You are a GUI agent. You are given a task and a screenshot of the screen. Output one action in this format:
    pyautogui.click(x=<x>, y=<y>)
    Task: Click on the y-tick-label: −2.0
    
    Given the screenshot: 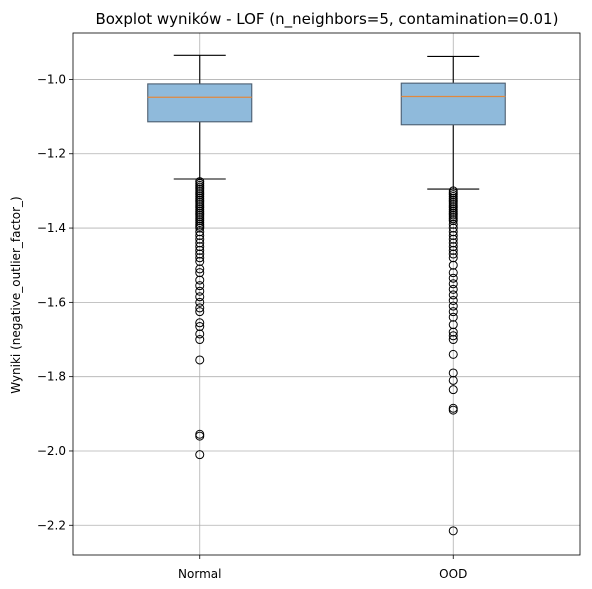 What is the action you would take?
    pyautogui.click(x=51, y=451)
    